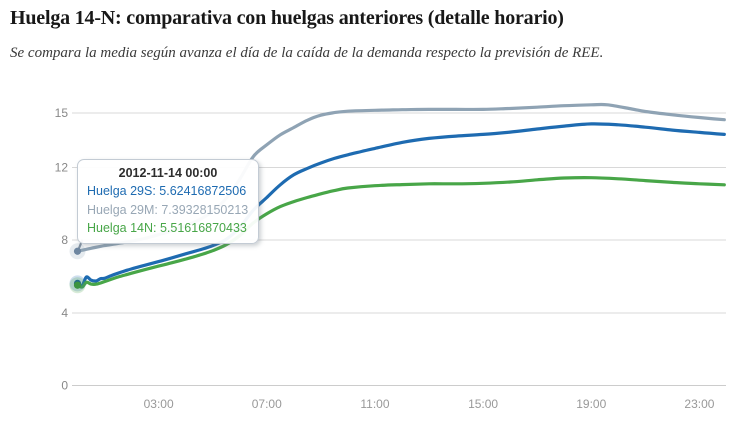 Image resolution: width=751 pixels, height=428 pixels. Describe the element at coordinates (62, 113) in the screenshot. I see `y-axis-label-15: 15` at that location.